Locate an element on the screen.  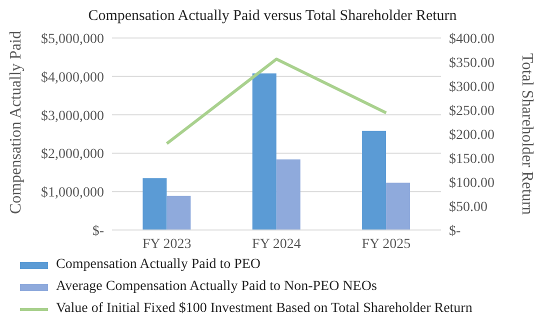
y2-tick-label: $200.00 is located at coordinates (471, 135).